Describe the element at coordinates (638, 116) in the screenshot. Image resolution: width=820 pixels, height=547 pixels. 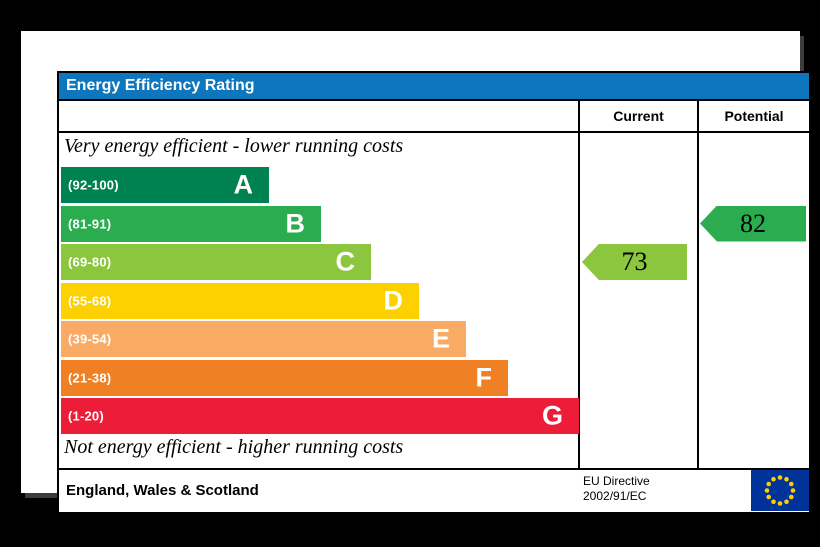
I see `current-column-header: Current` at that location.